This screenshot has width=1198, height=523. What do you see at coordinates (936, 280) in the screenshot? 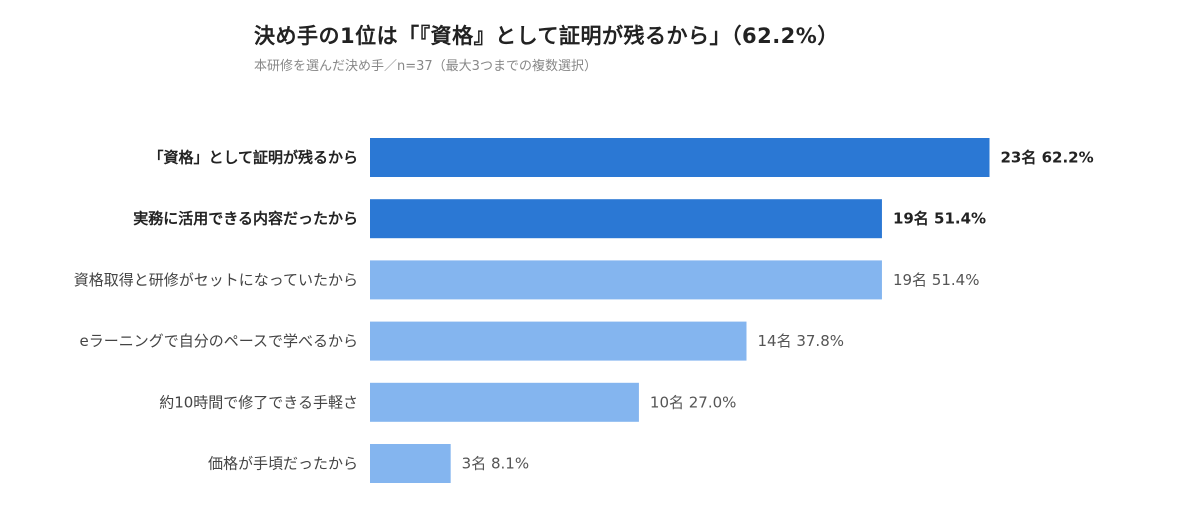
I see `value-label-3: 19名 51.4%` at bounding box center [936, 280].